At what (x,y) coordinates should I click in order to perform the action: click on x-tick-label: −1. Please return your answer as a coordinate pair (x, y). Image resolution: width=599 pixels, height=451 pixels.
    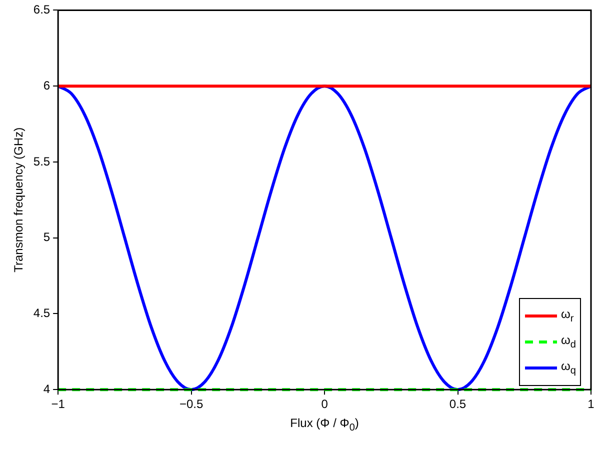
    Looking at the image, I should click on (58, 404).